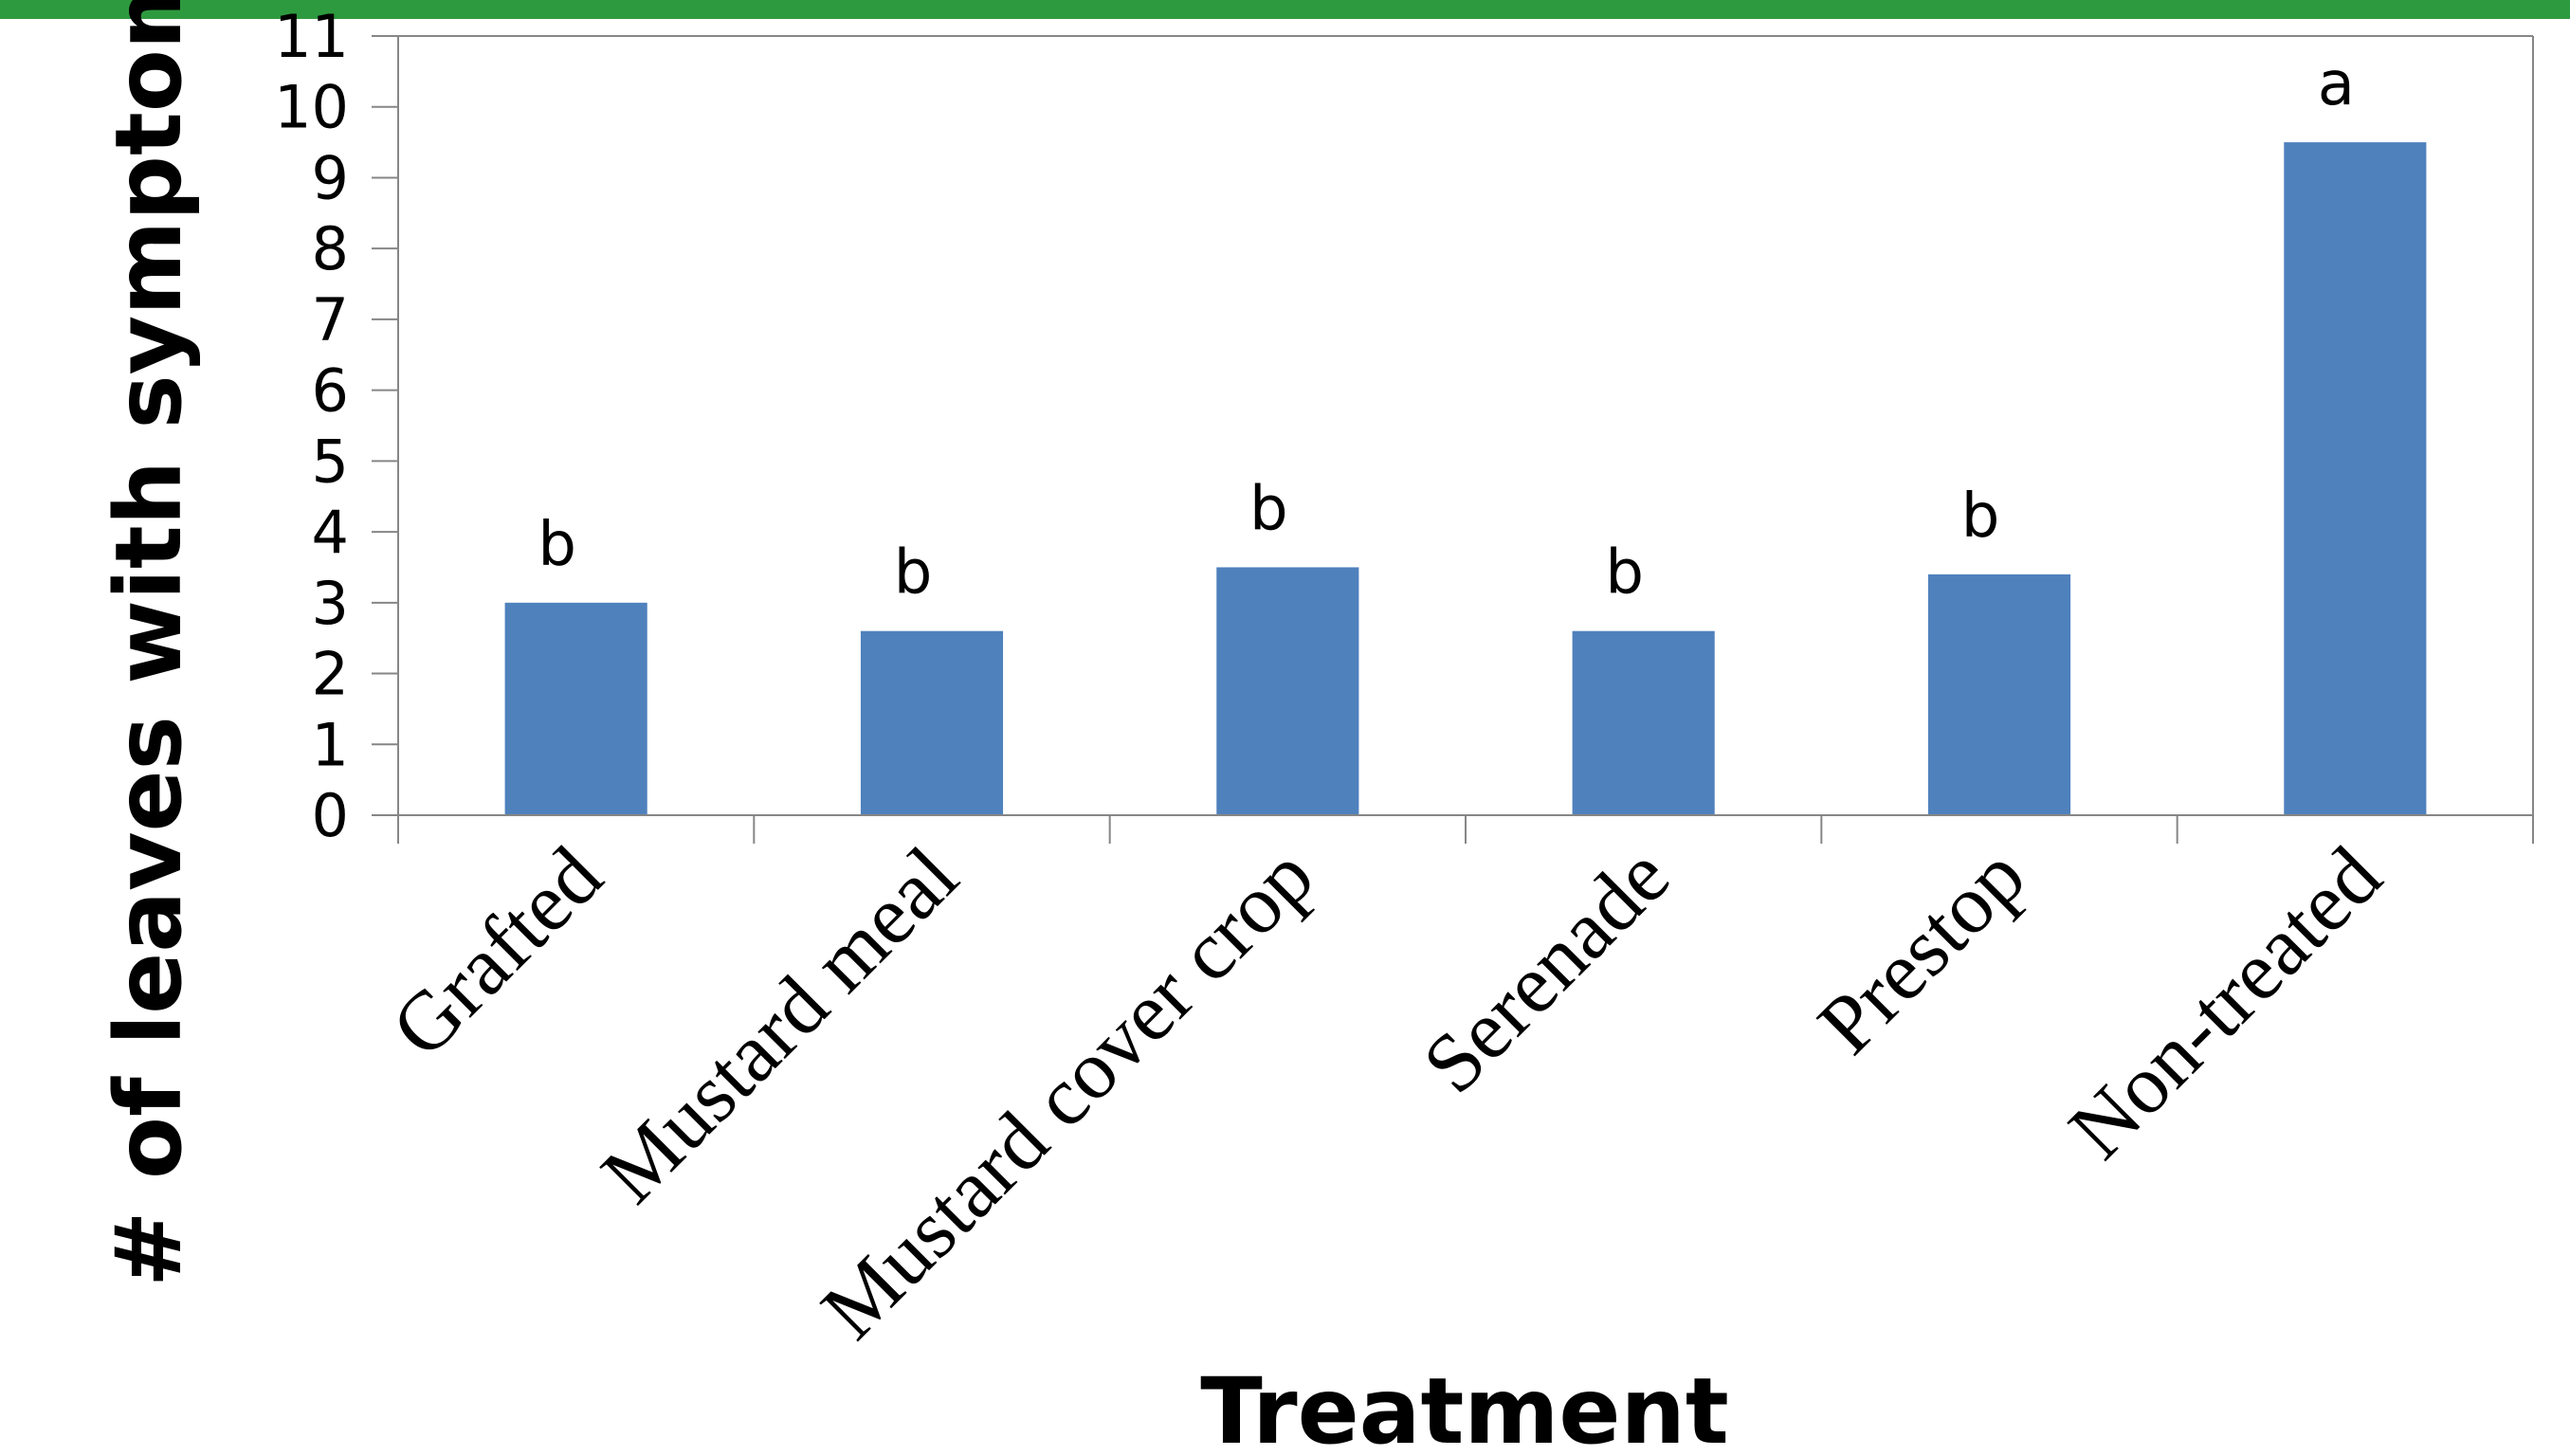 The image size is (2570, 1456). Describe the element at coordinates (780, 1025) in the screenshot. I see `category-label: Mustard meal` at that location.